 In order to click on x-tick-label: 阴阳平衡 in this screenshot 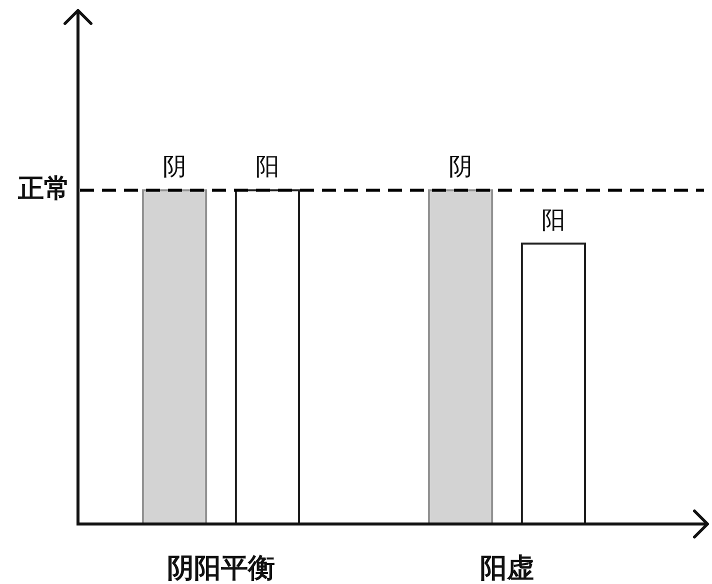, I will do `click(221, 568)`.